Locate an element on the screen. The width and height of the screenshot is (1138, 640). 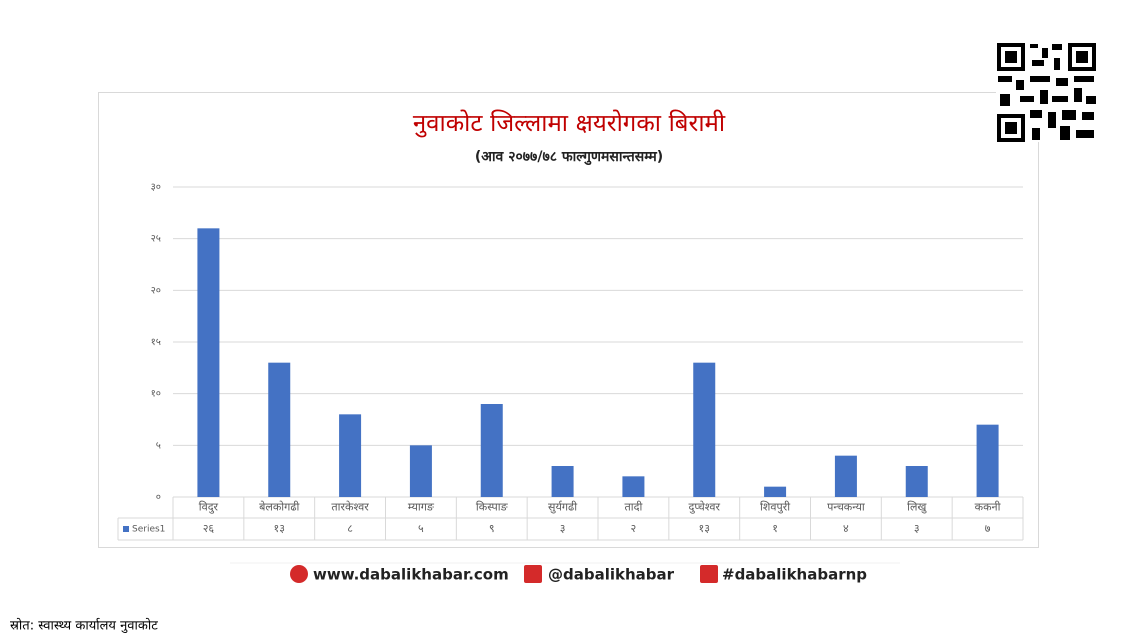
x-tick-label: दुप्चेश्वर is located at coordinates (704, 508).